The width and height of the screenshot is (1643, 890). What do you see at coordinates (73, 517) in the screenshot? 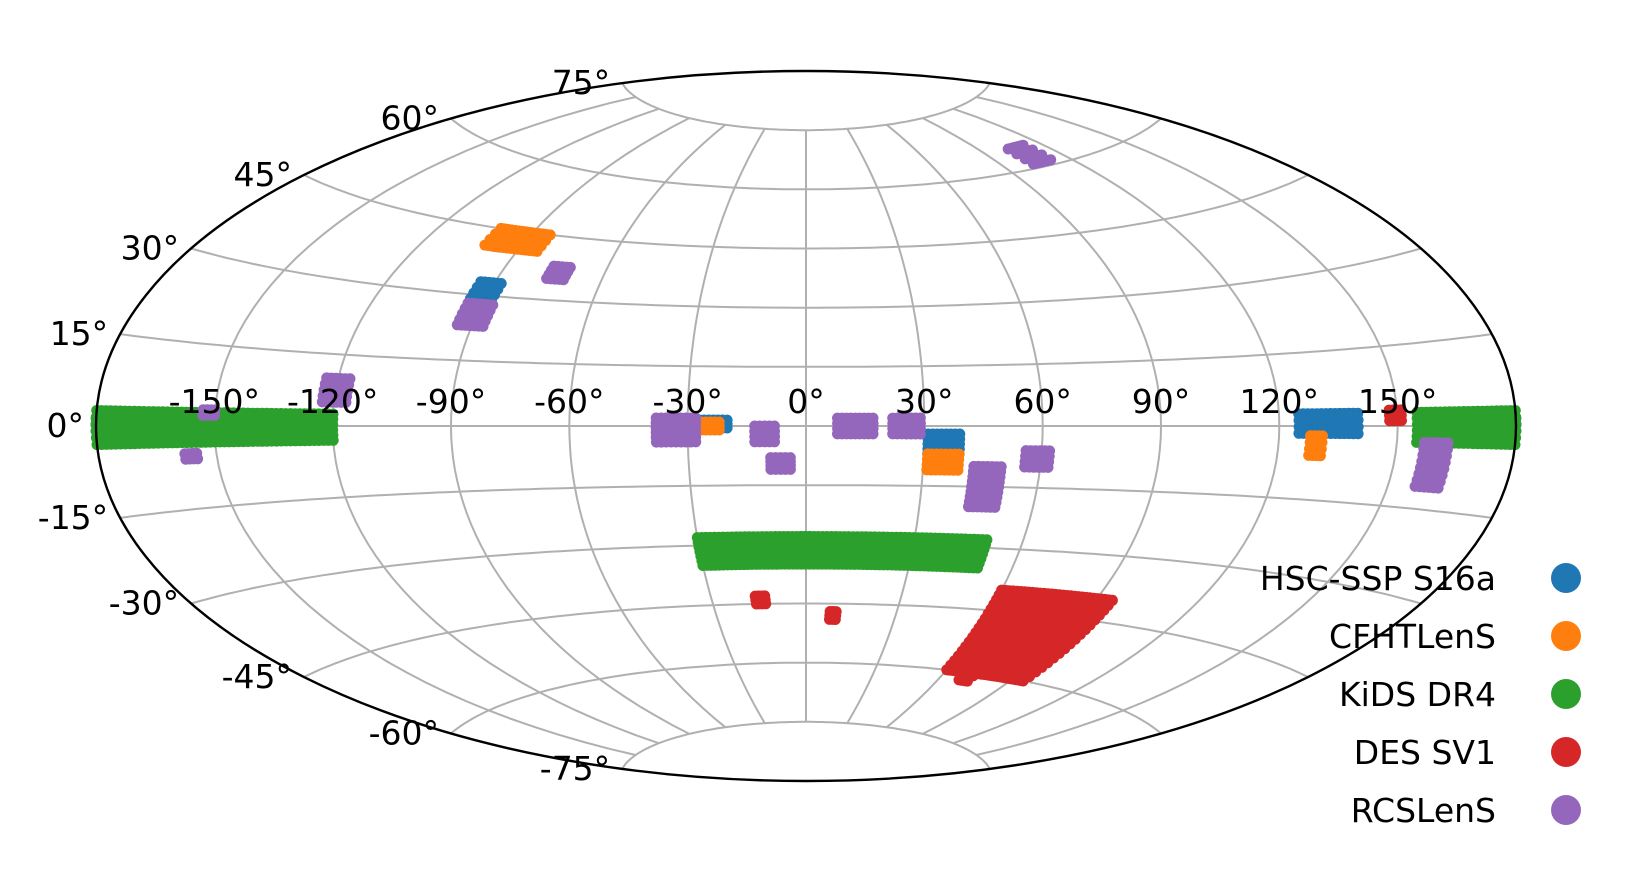
I see `y-tick-label: -15°` at bounding box center [73, 517].